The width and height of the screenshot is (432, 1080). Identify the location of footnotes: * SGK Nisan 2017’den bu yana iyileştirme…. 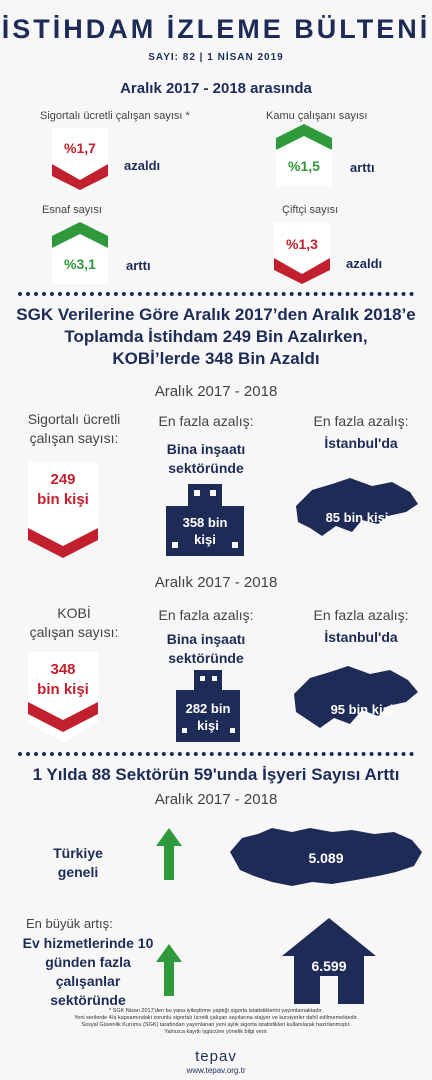
(216, 1021).